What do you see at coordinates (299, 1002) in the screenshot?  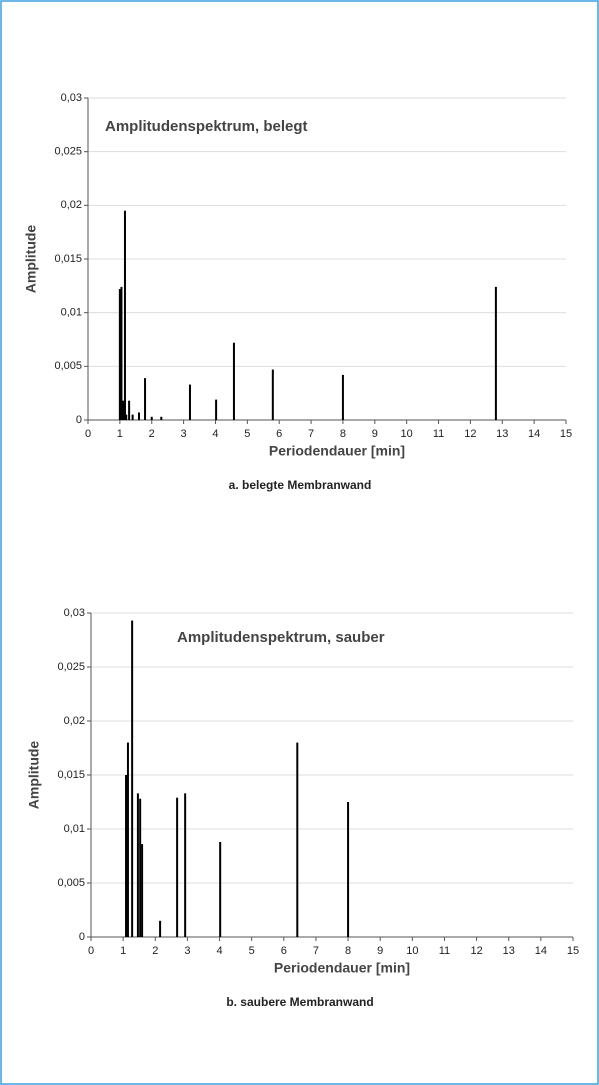 I see `caption: b. saubere Membranwand` at bounding box center [299, 1002].